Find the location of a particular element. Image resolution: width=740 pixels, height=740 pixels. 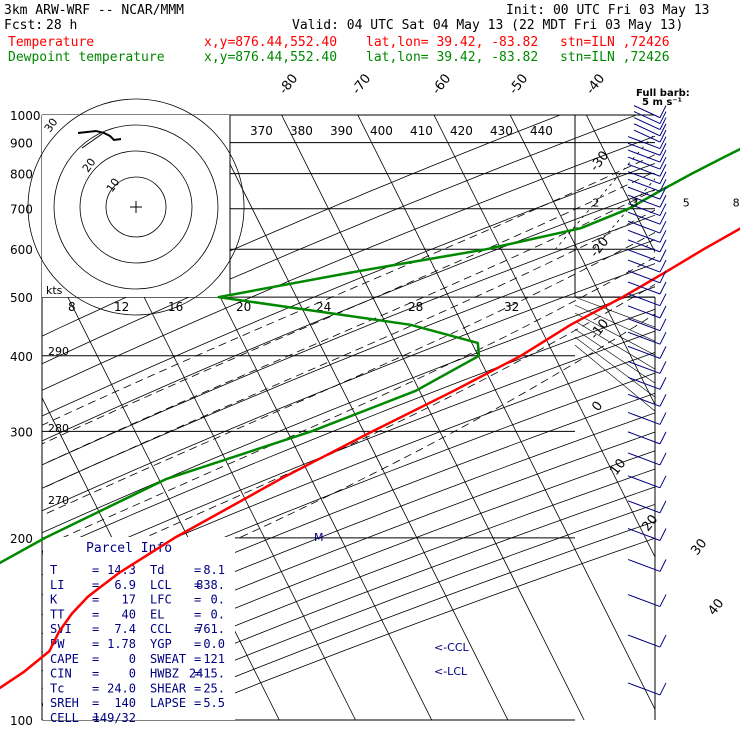

isotherm-label: 30 is located at coordinates (699, 547).